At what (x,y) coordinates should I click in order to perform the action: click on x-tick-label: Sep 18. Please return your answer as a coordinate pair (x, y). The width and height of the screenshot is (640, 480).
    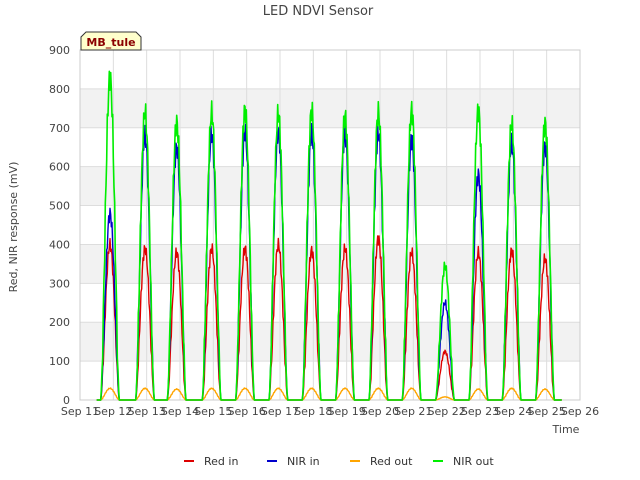
    Looking at the image, I should click on (313, 411).